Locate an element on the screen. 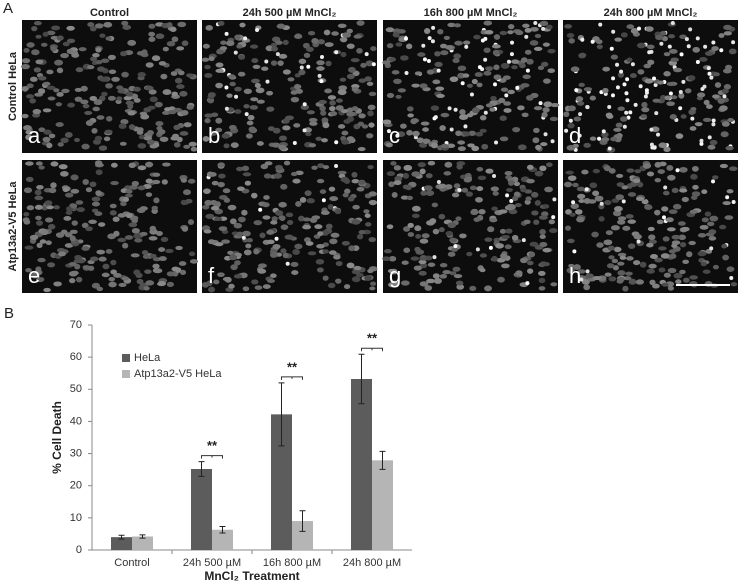 The width and height of the screenshot is (740, 584). bar is located at coordinates (201, 509).